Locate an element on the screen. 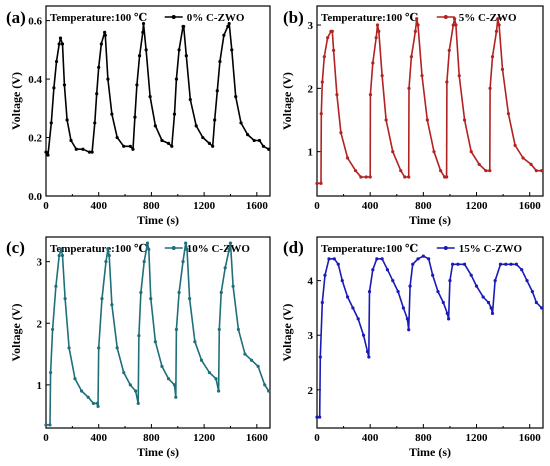 This screenshot has height=466, width=550. legend-swatch-marker is located at coordinates (173, 17).